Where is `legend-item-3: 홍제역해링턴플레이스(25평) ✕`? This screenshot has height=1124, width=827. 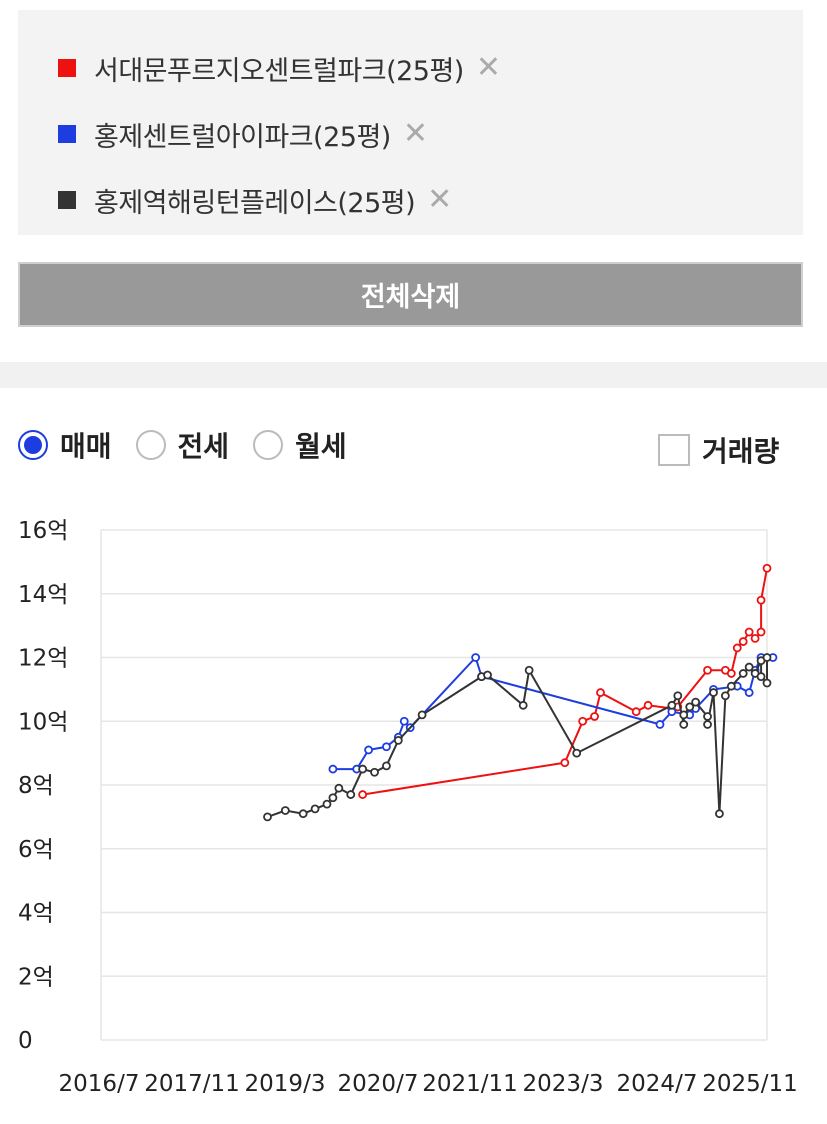
legend-item-3: 홍제역해링턴플레이스(25평) ✕ is located at coordinates (255, 200).